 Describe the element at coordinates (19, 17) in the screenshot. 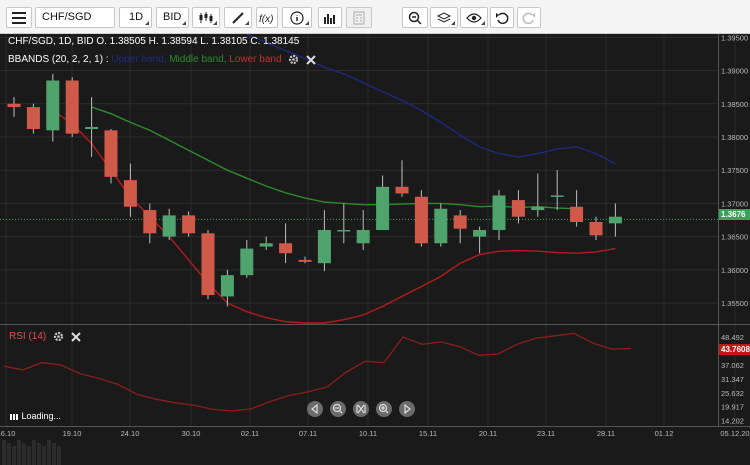

I see `menu-button` at that location.